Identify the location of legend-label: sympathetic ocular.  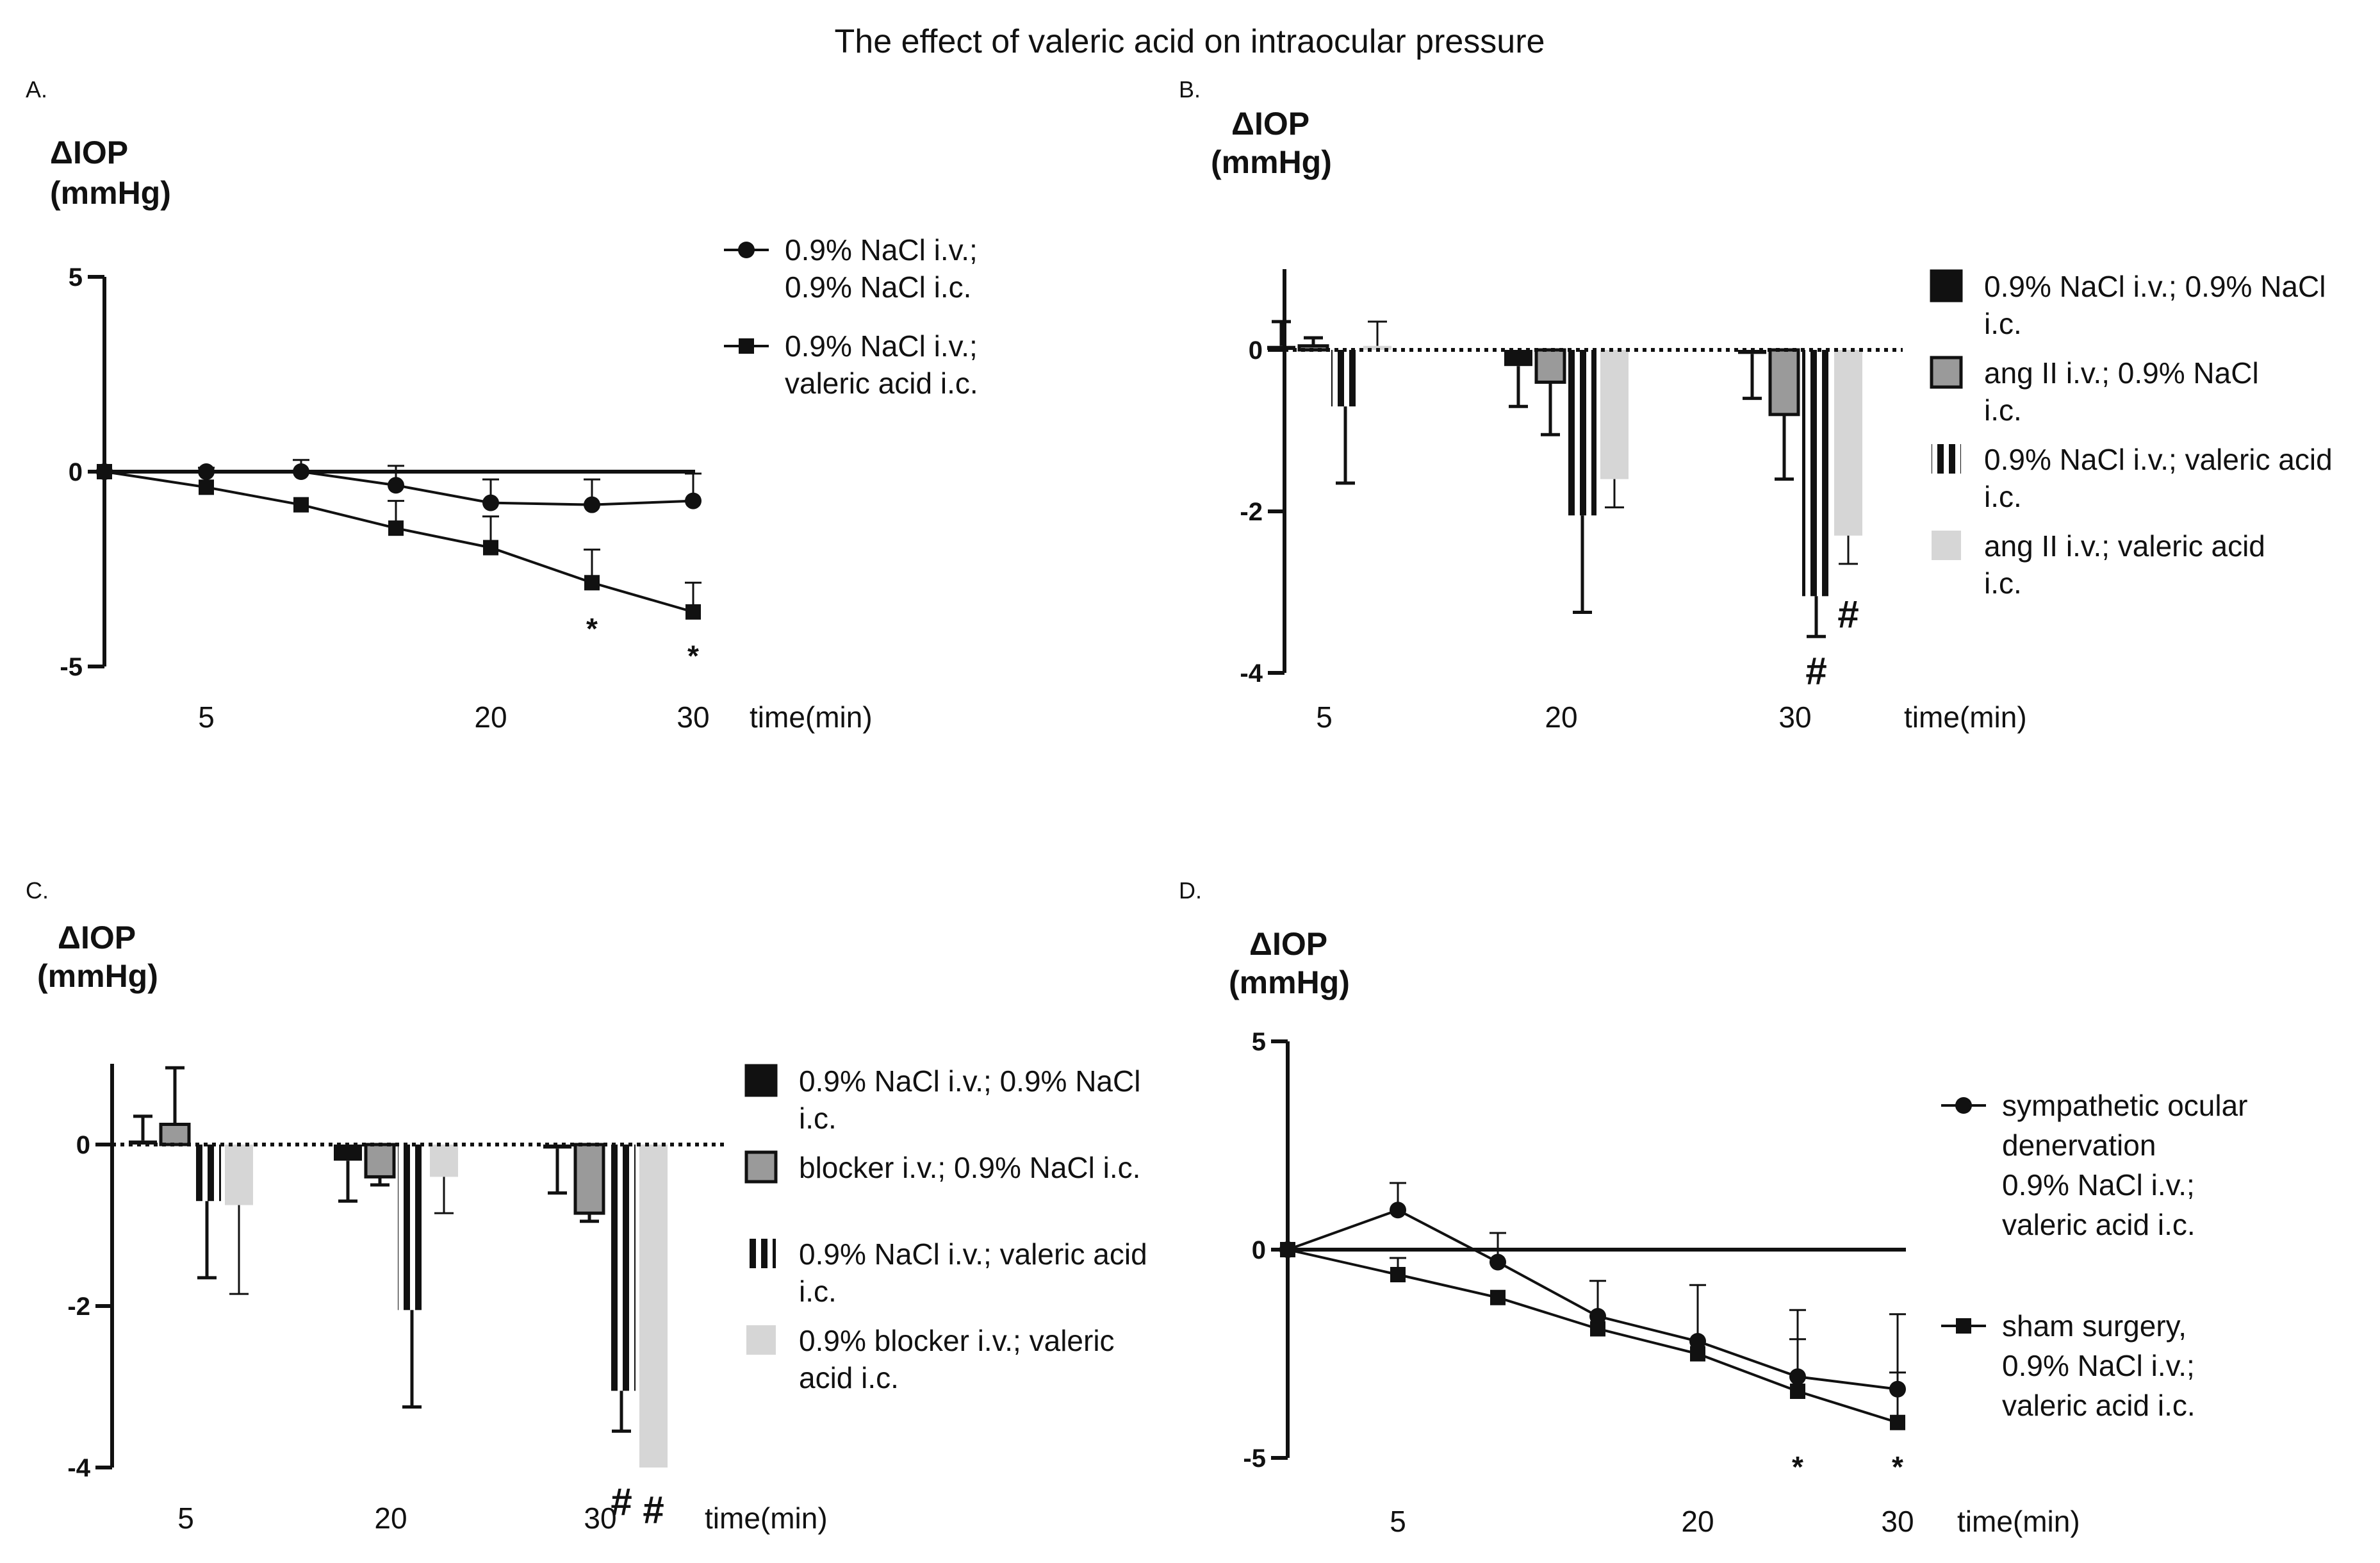
(2125, 1105).